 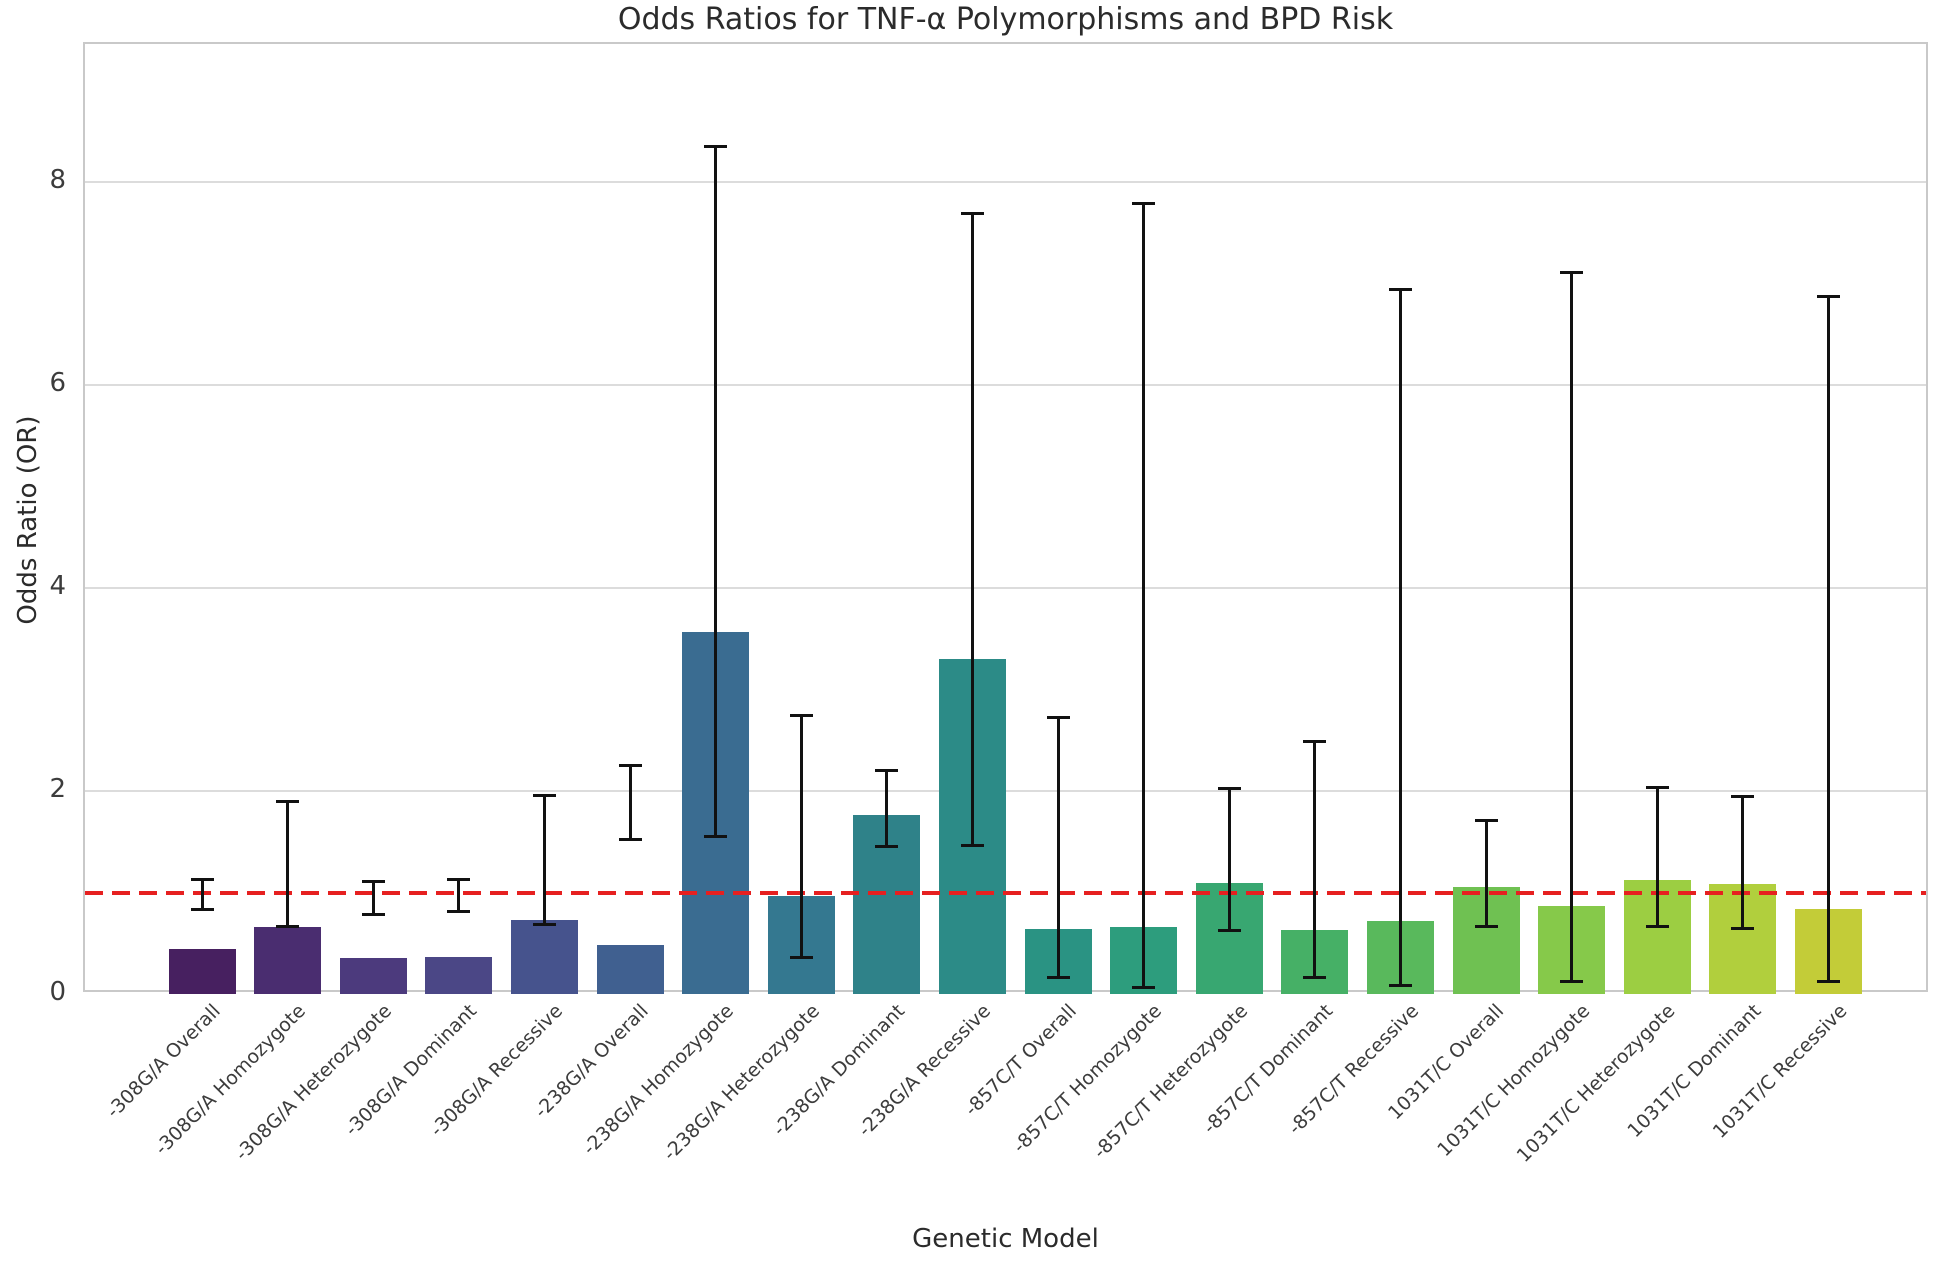 What do you see at coordinates (1229, 931) in the screenshot?
I see `errorbar-cap-bottom--857c-t-heterozygote` at bounding box center [1229, 931].